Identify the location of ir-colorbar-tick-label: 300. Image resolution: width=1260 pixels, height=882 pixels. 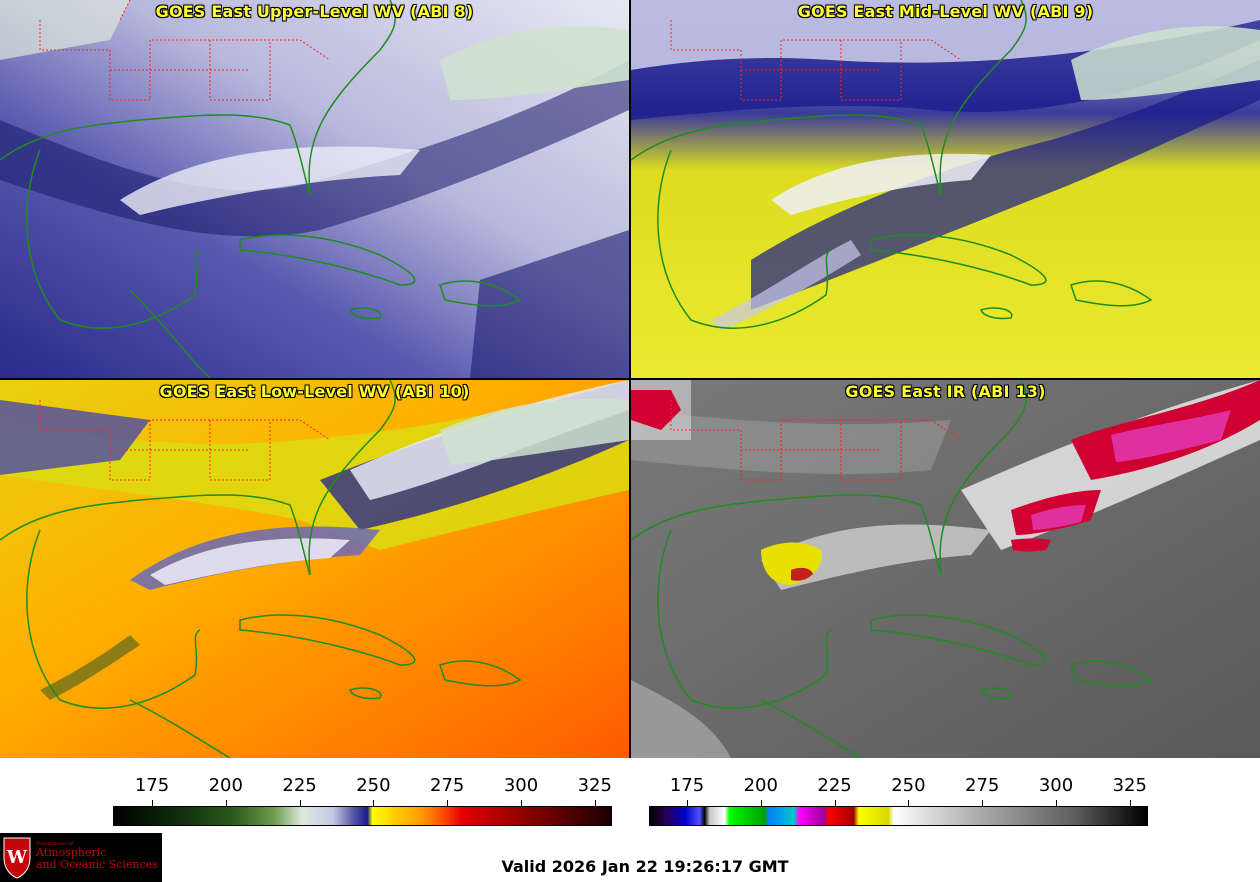
(1056, 785).